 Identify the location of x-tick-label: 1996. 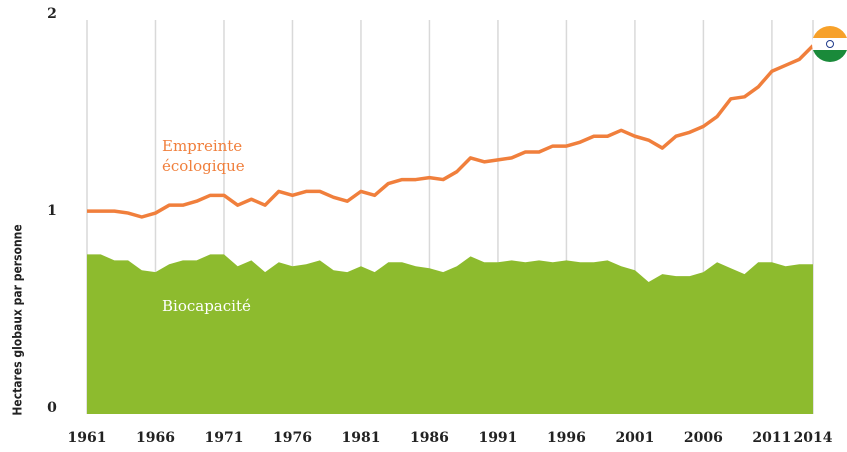
(566, 438).